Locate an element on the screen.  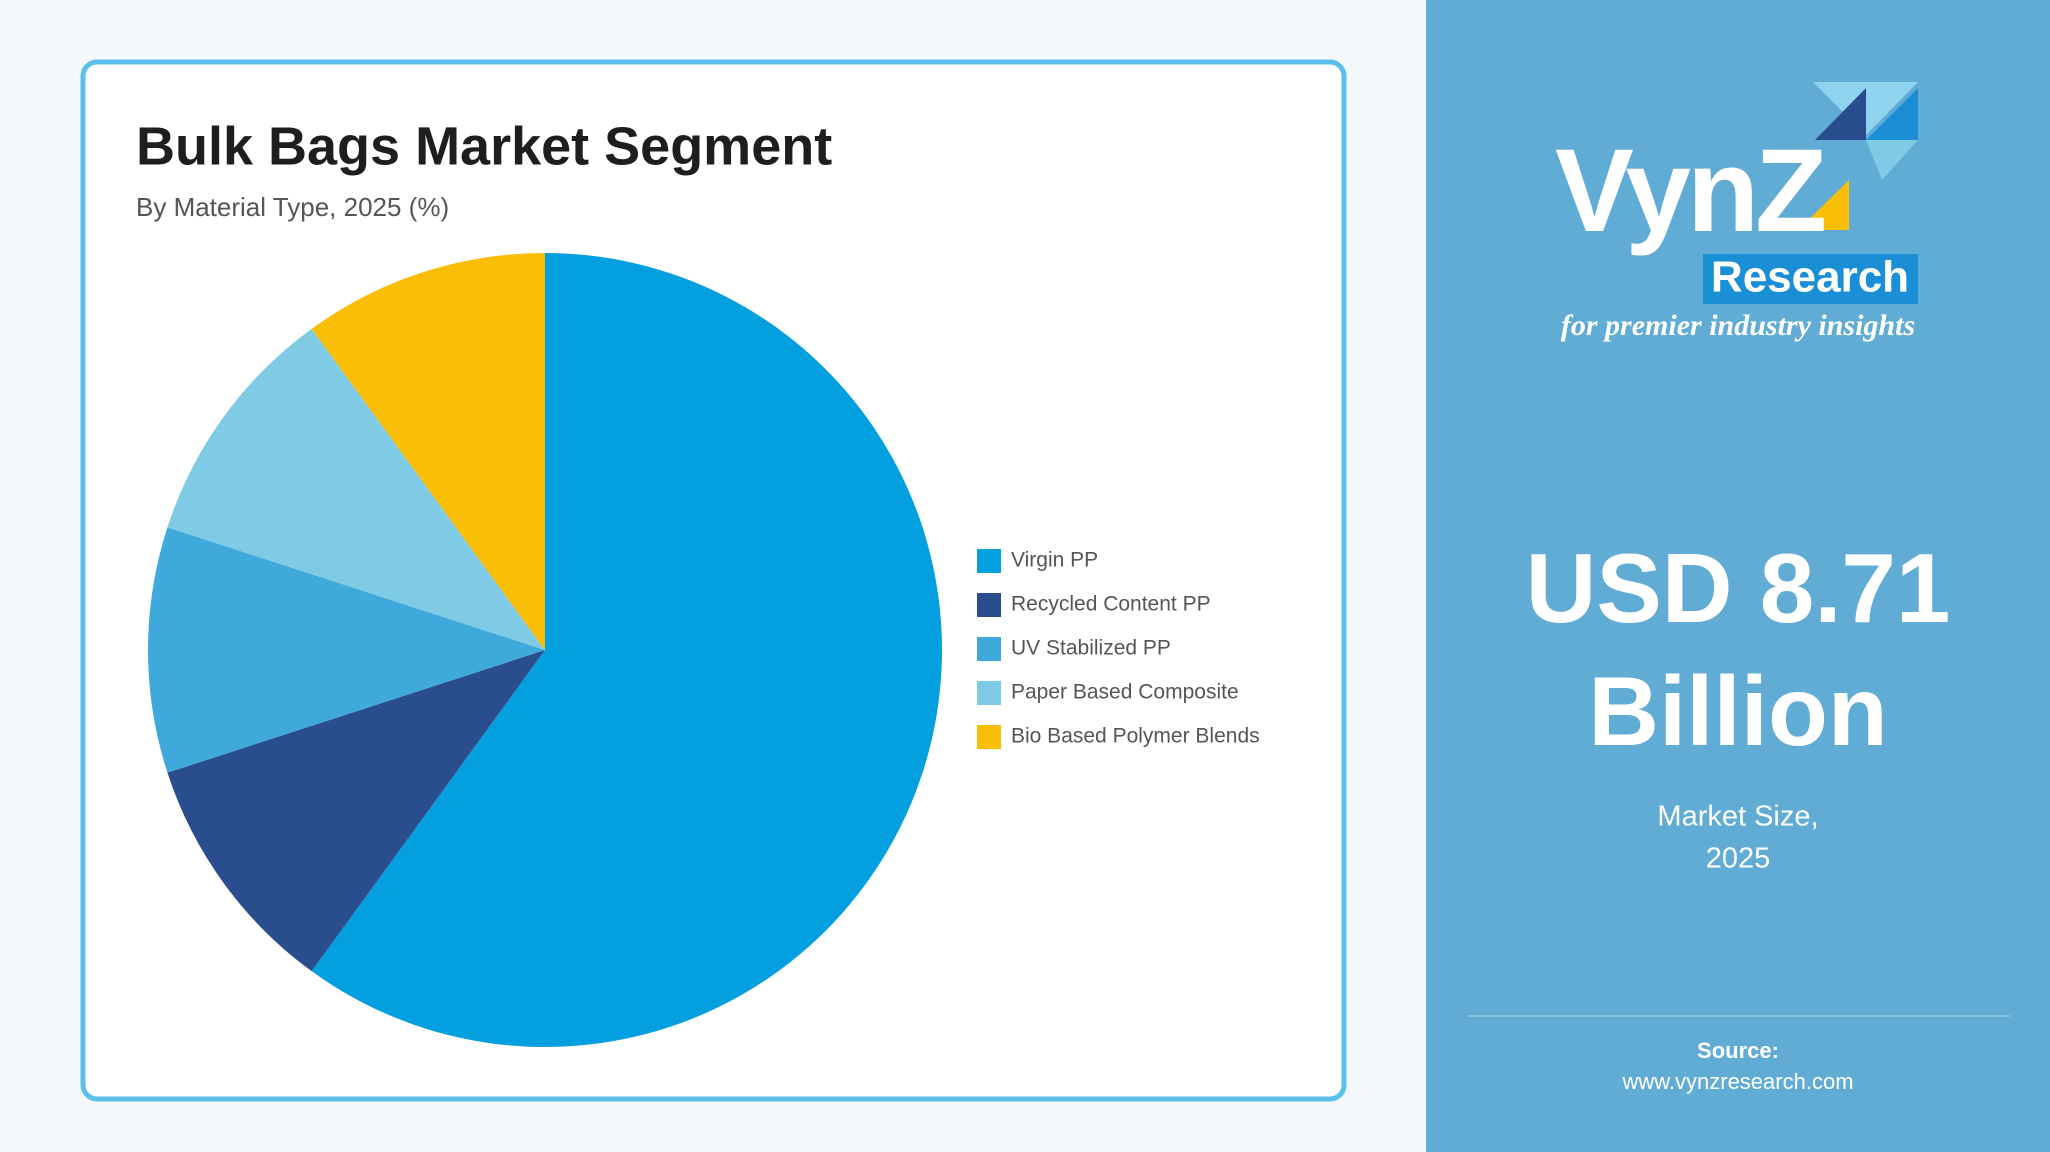
chart-title: Bulk Bags Market Segment is located at coordinates (484, 146).